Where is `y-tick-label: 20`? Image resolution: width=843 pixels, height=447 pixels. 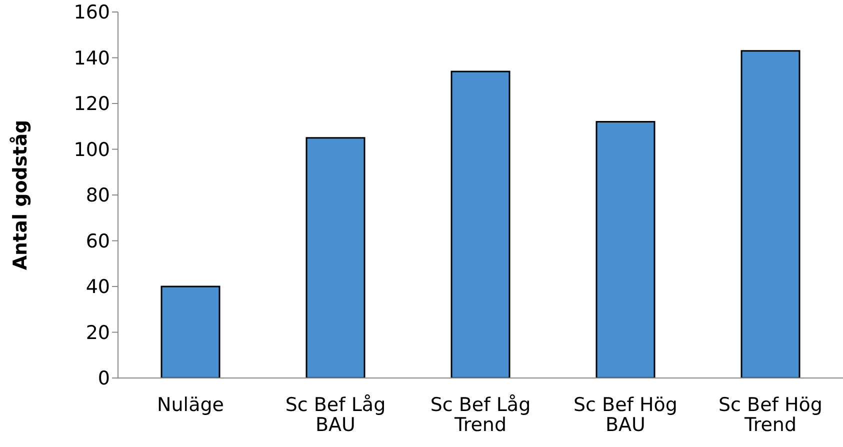
y-tick-label: 20 is located at coordinates (98, 333).